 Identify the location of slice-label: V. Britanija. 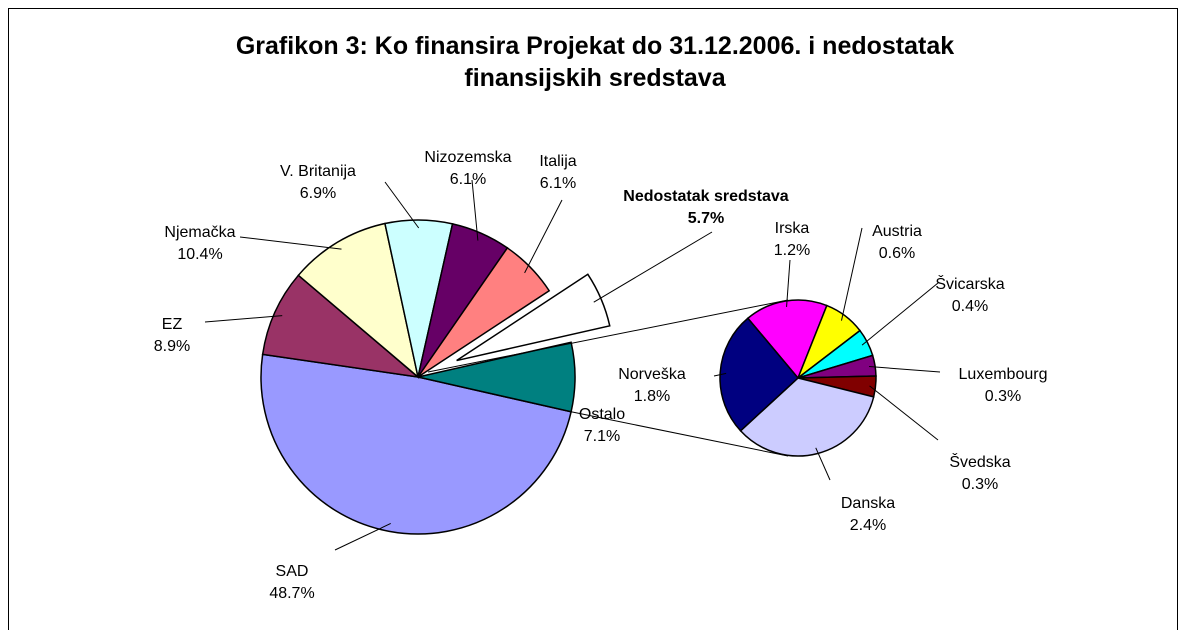
(318, 171).